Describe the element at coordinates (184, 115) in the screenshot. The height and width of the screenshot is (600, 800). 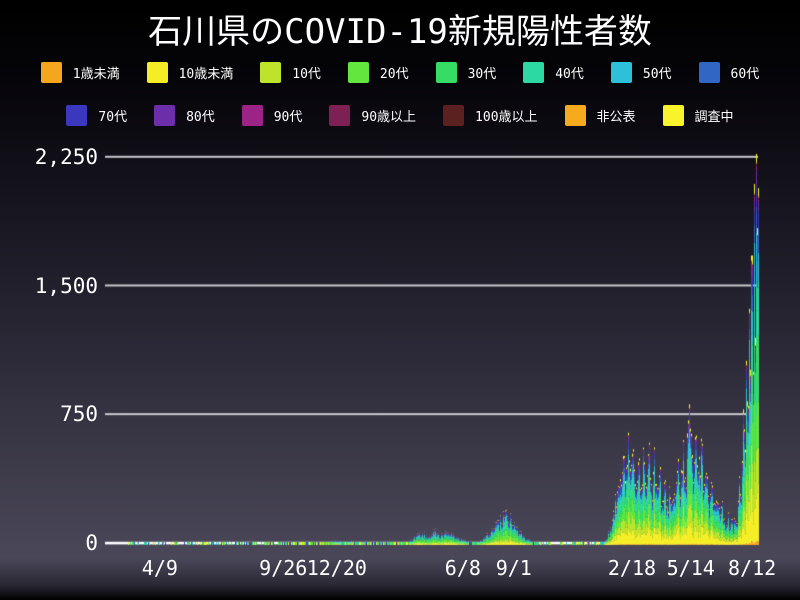
I see `legend-item-80s: 80代` at that location.